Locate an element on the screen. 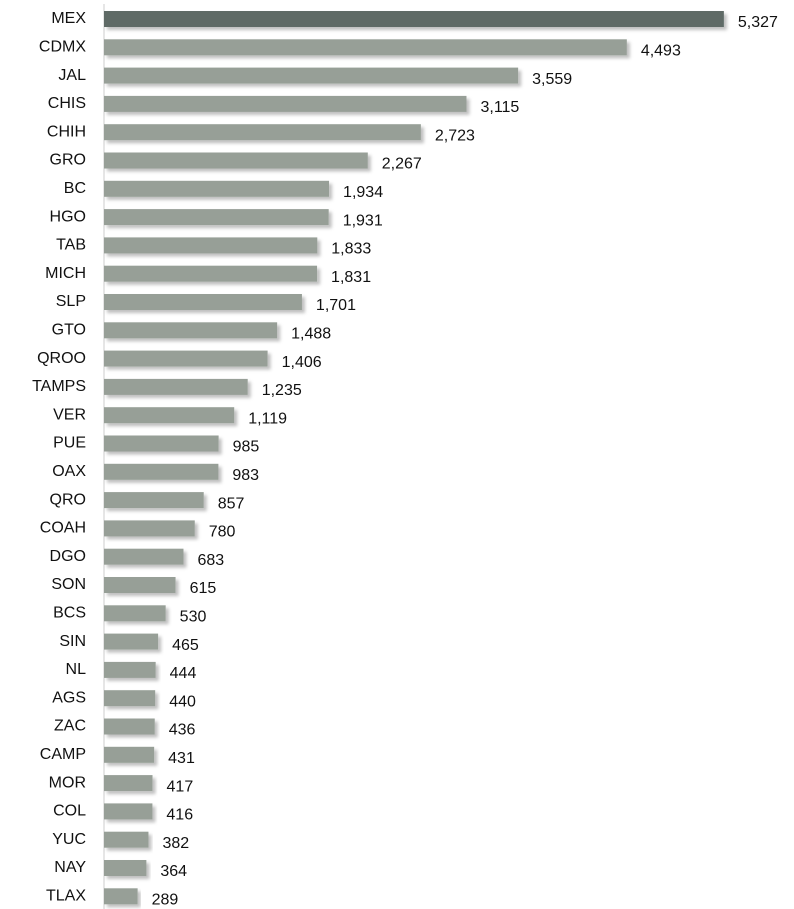 The image size is (794, 909). y-tick-label: CAMP is located at coordinates (63, 754).